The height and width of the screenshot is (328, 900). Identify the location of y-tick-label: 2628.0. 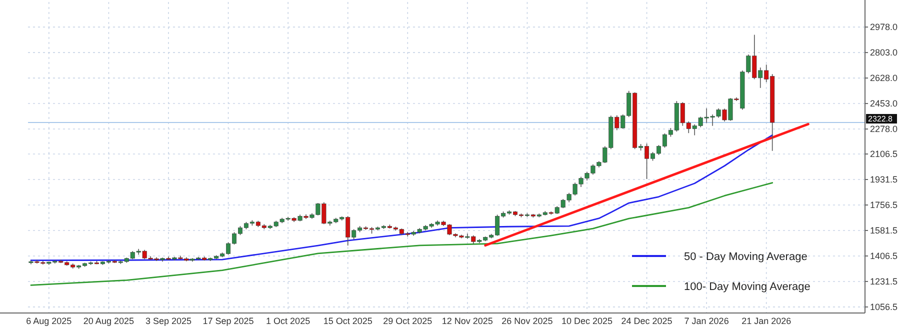
(884, 78).